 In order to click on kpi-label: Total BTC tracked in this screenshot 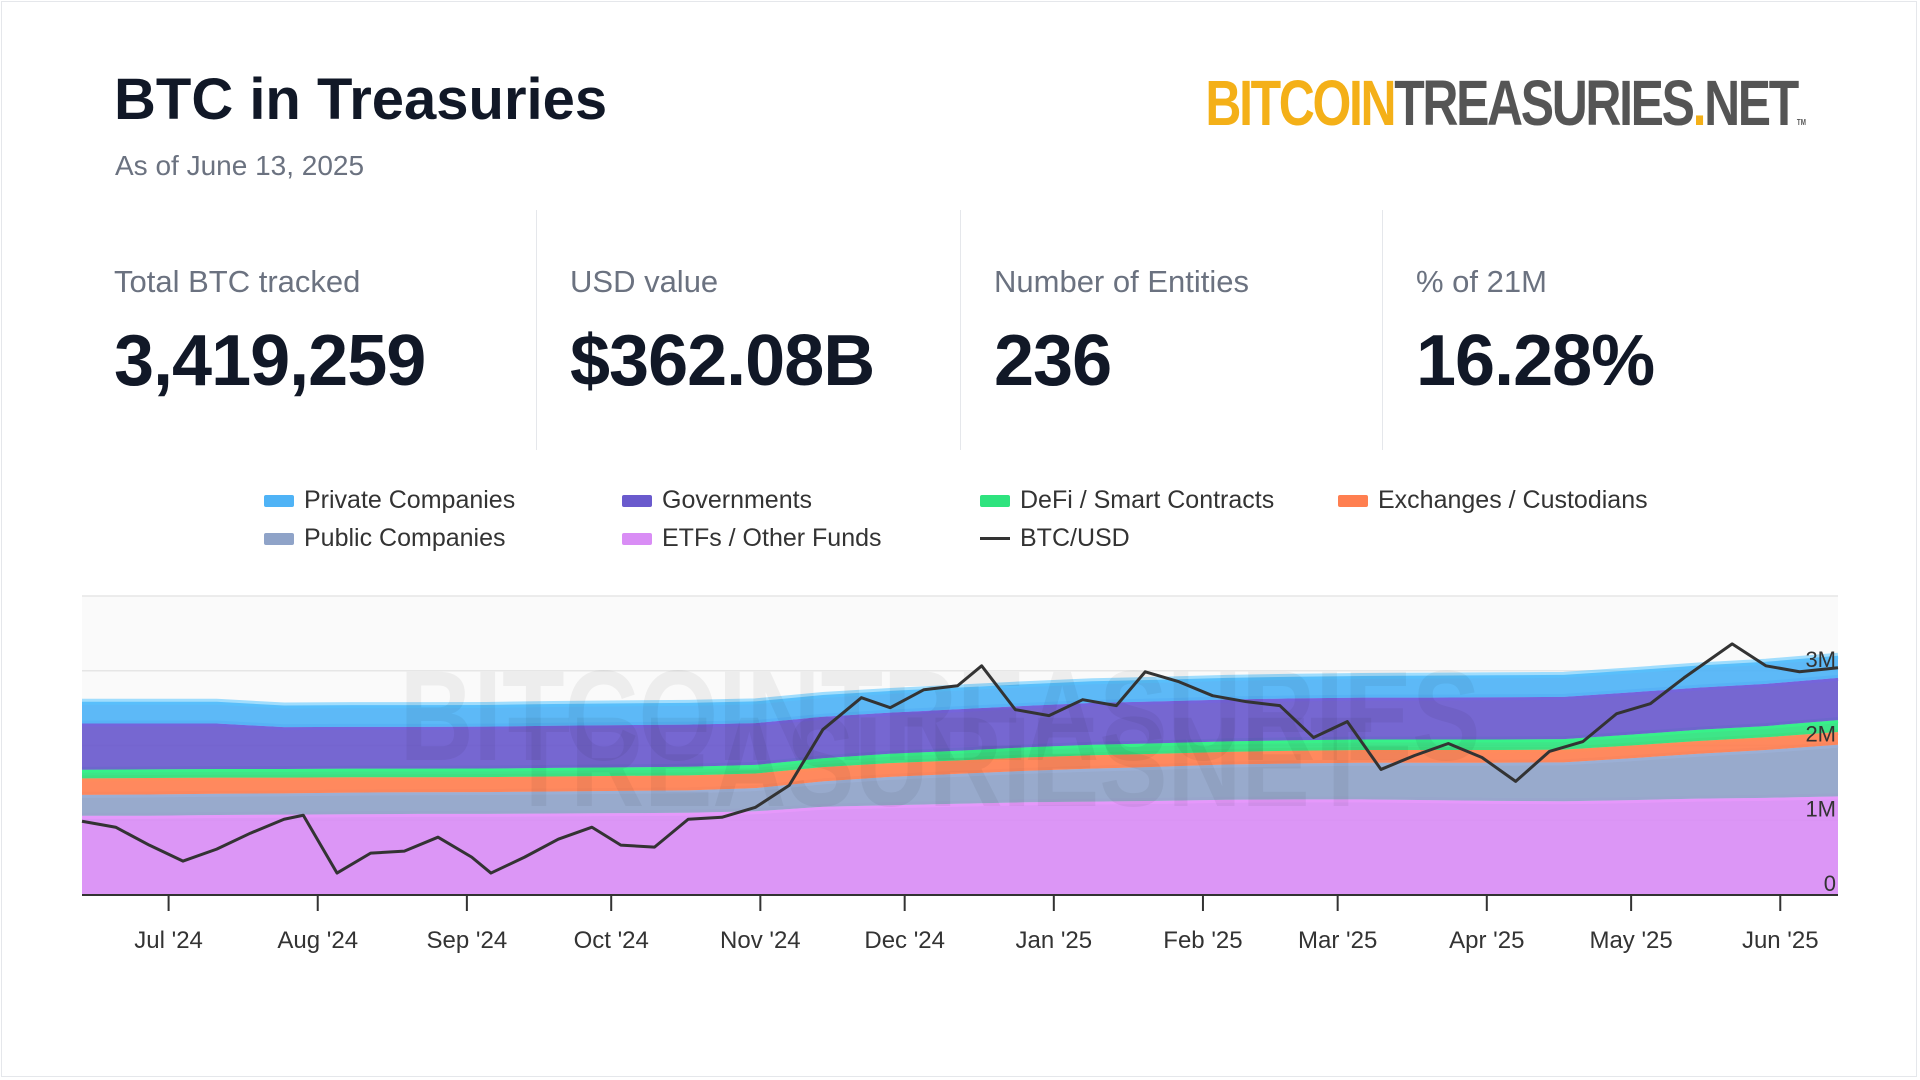, I will do `click(237, 281)`.